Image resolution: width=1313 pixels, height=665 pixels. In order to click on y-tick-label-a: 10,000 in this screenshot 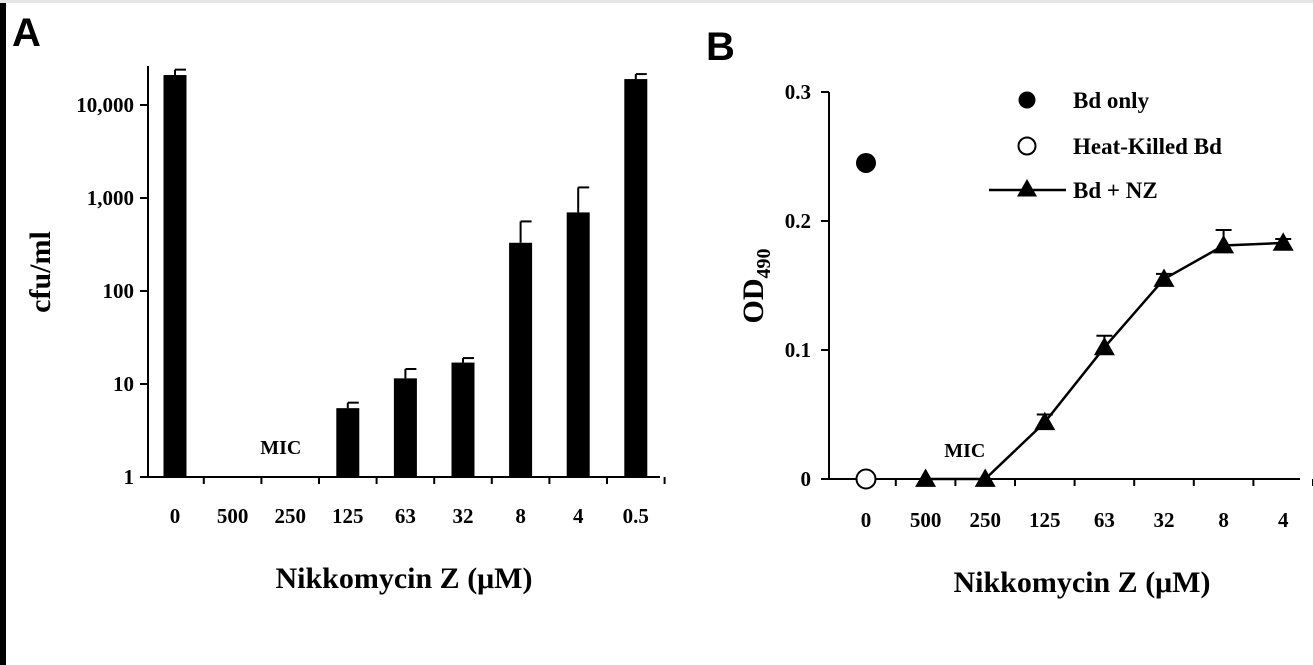, I will do `click(105, 105)`.